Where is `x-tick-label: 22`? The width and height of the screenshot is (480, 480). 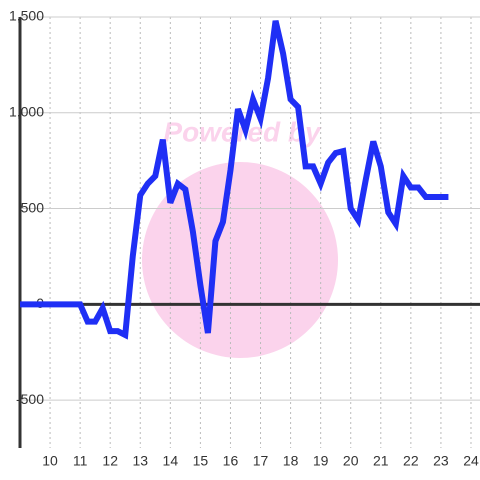
x-tick-label: 22 is located at coordinates (411, 461).